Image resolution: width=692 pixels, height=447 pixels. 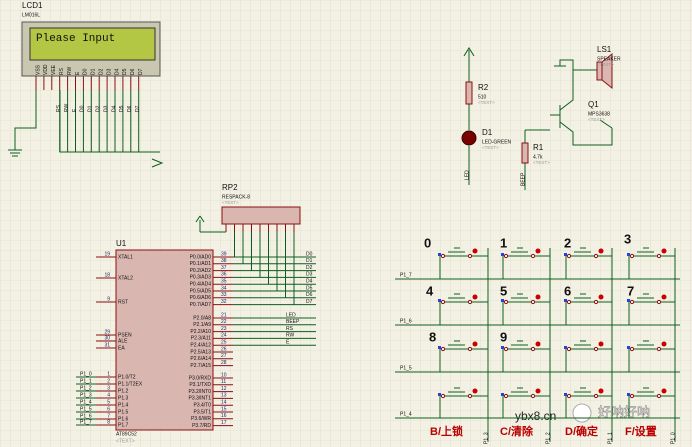 I want to click on net-label: P1_2, so click(x=548, y=438).